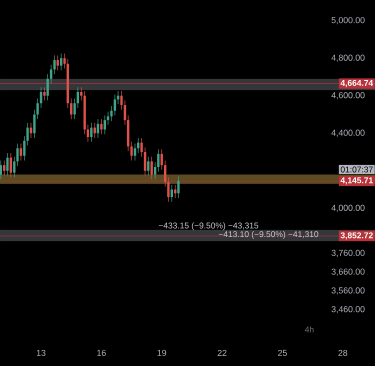 The width and height of the screenshot is (375, 366). Describe the element at coordinates (309, 329) in the screenshot. I see `annotation: 4h` at that location.